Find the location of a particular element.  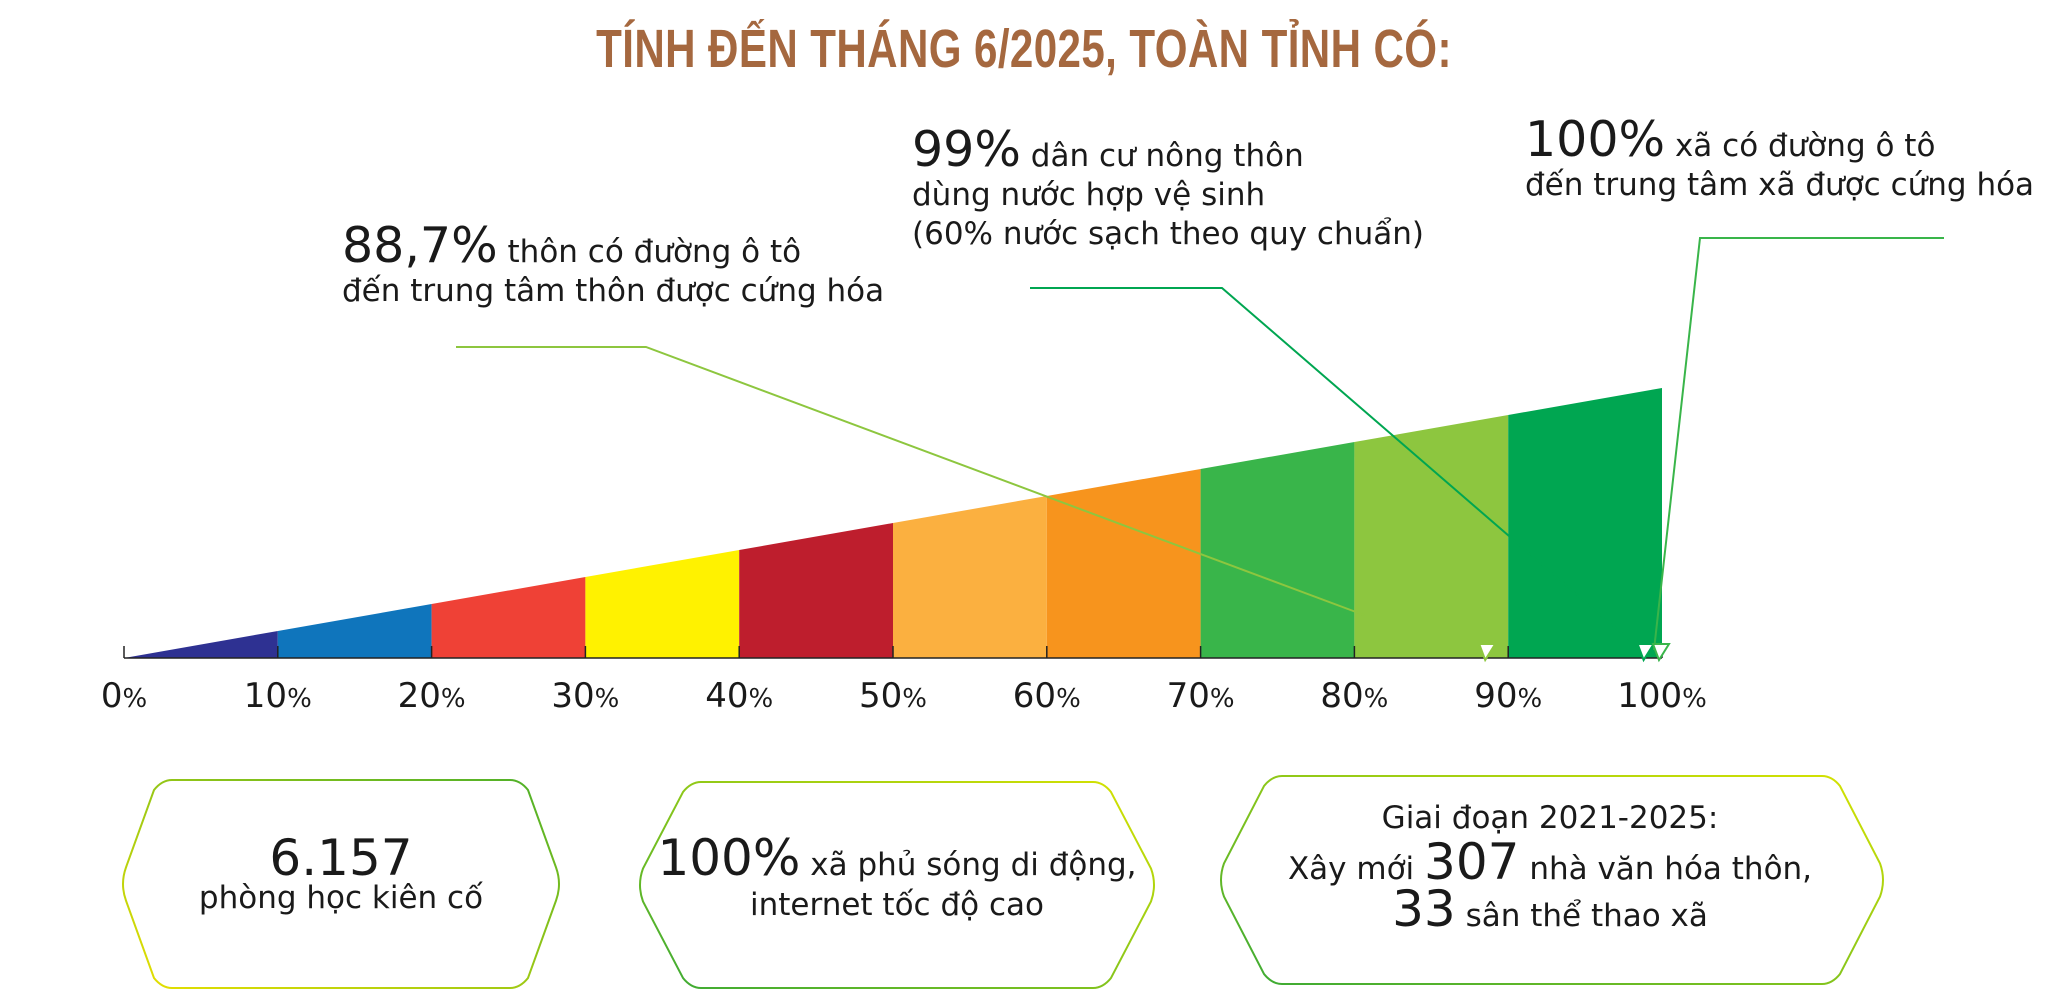

annotation-value: 100% is located at coordinates (1595, 139).